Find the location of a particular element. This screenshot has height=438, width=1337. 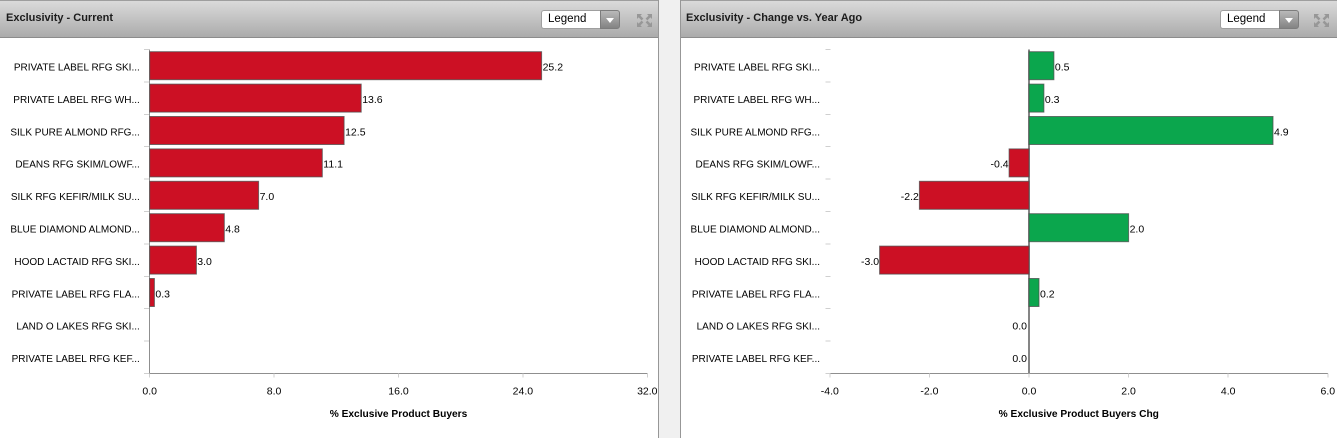

svg-text: -4.0 is located at coordinates (830, 391).